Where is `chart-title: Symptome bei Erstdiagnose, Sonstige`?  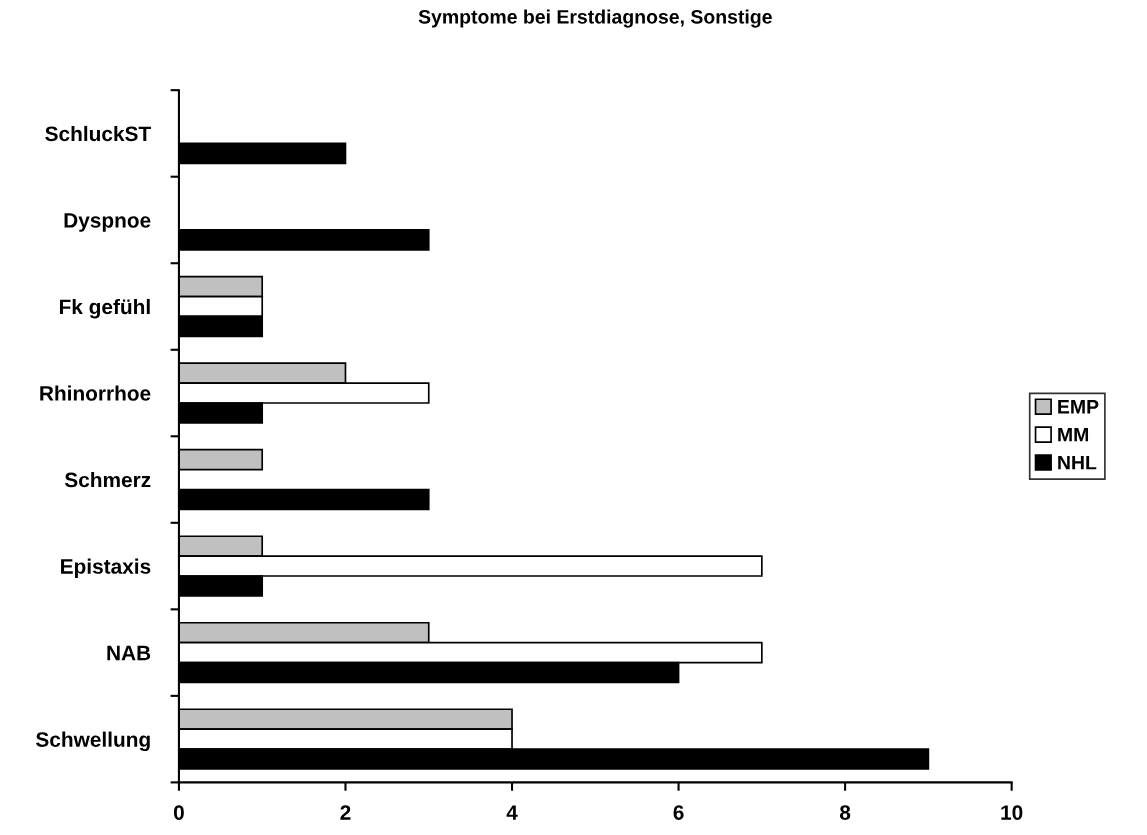
chart-title: Symptome bei Erstdiagnose, Sonstige is located at coordinates (595, 18).